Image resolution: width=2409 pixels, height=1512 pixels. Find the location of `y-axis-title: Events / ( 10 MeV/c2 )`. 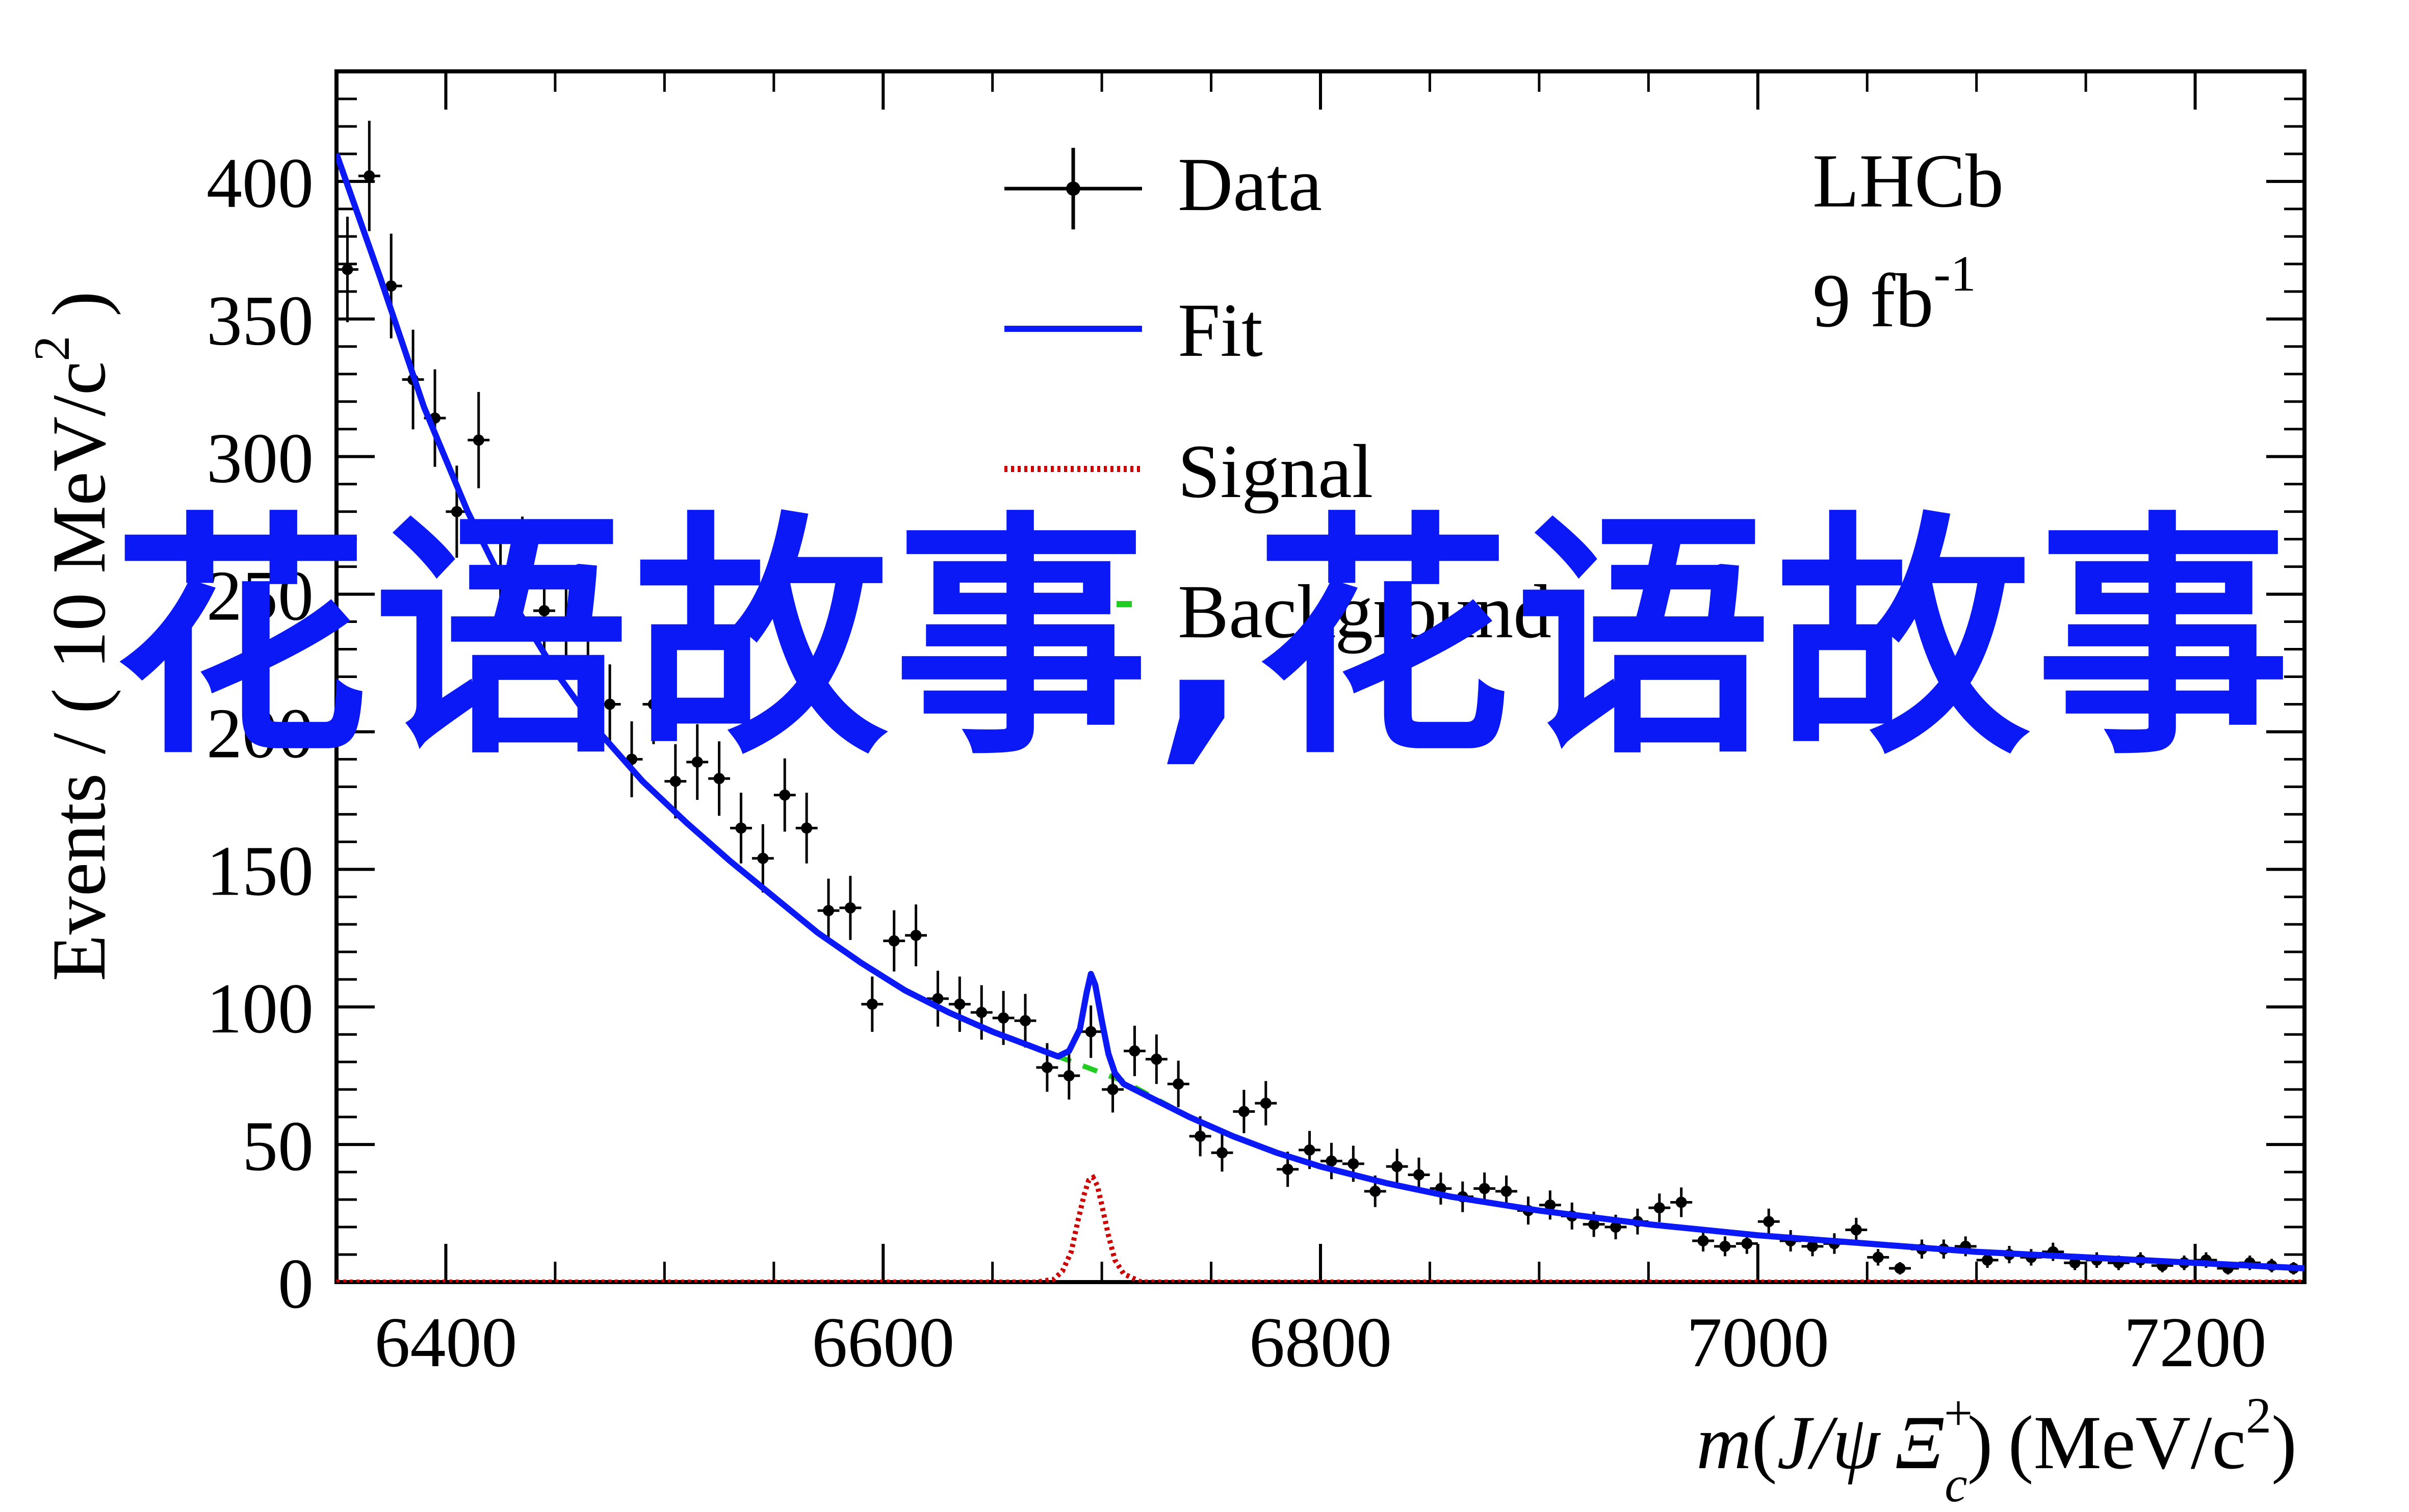

y-axis-title: Events / ( 10 MeV/c2 ) is located at coordinates (72, 636).